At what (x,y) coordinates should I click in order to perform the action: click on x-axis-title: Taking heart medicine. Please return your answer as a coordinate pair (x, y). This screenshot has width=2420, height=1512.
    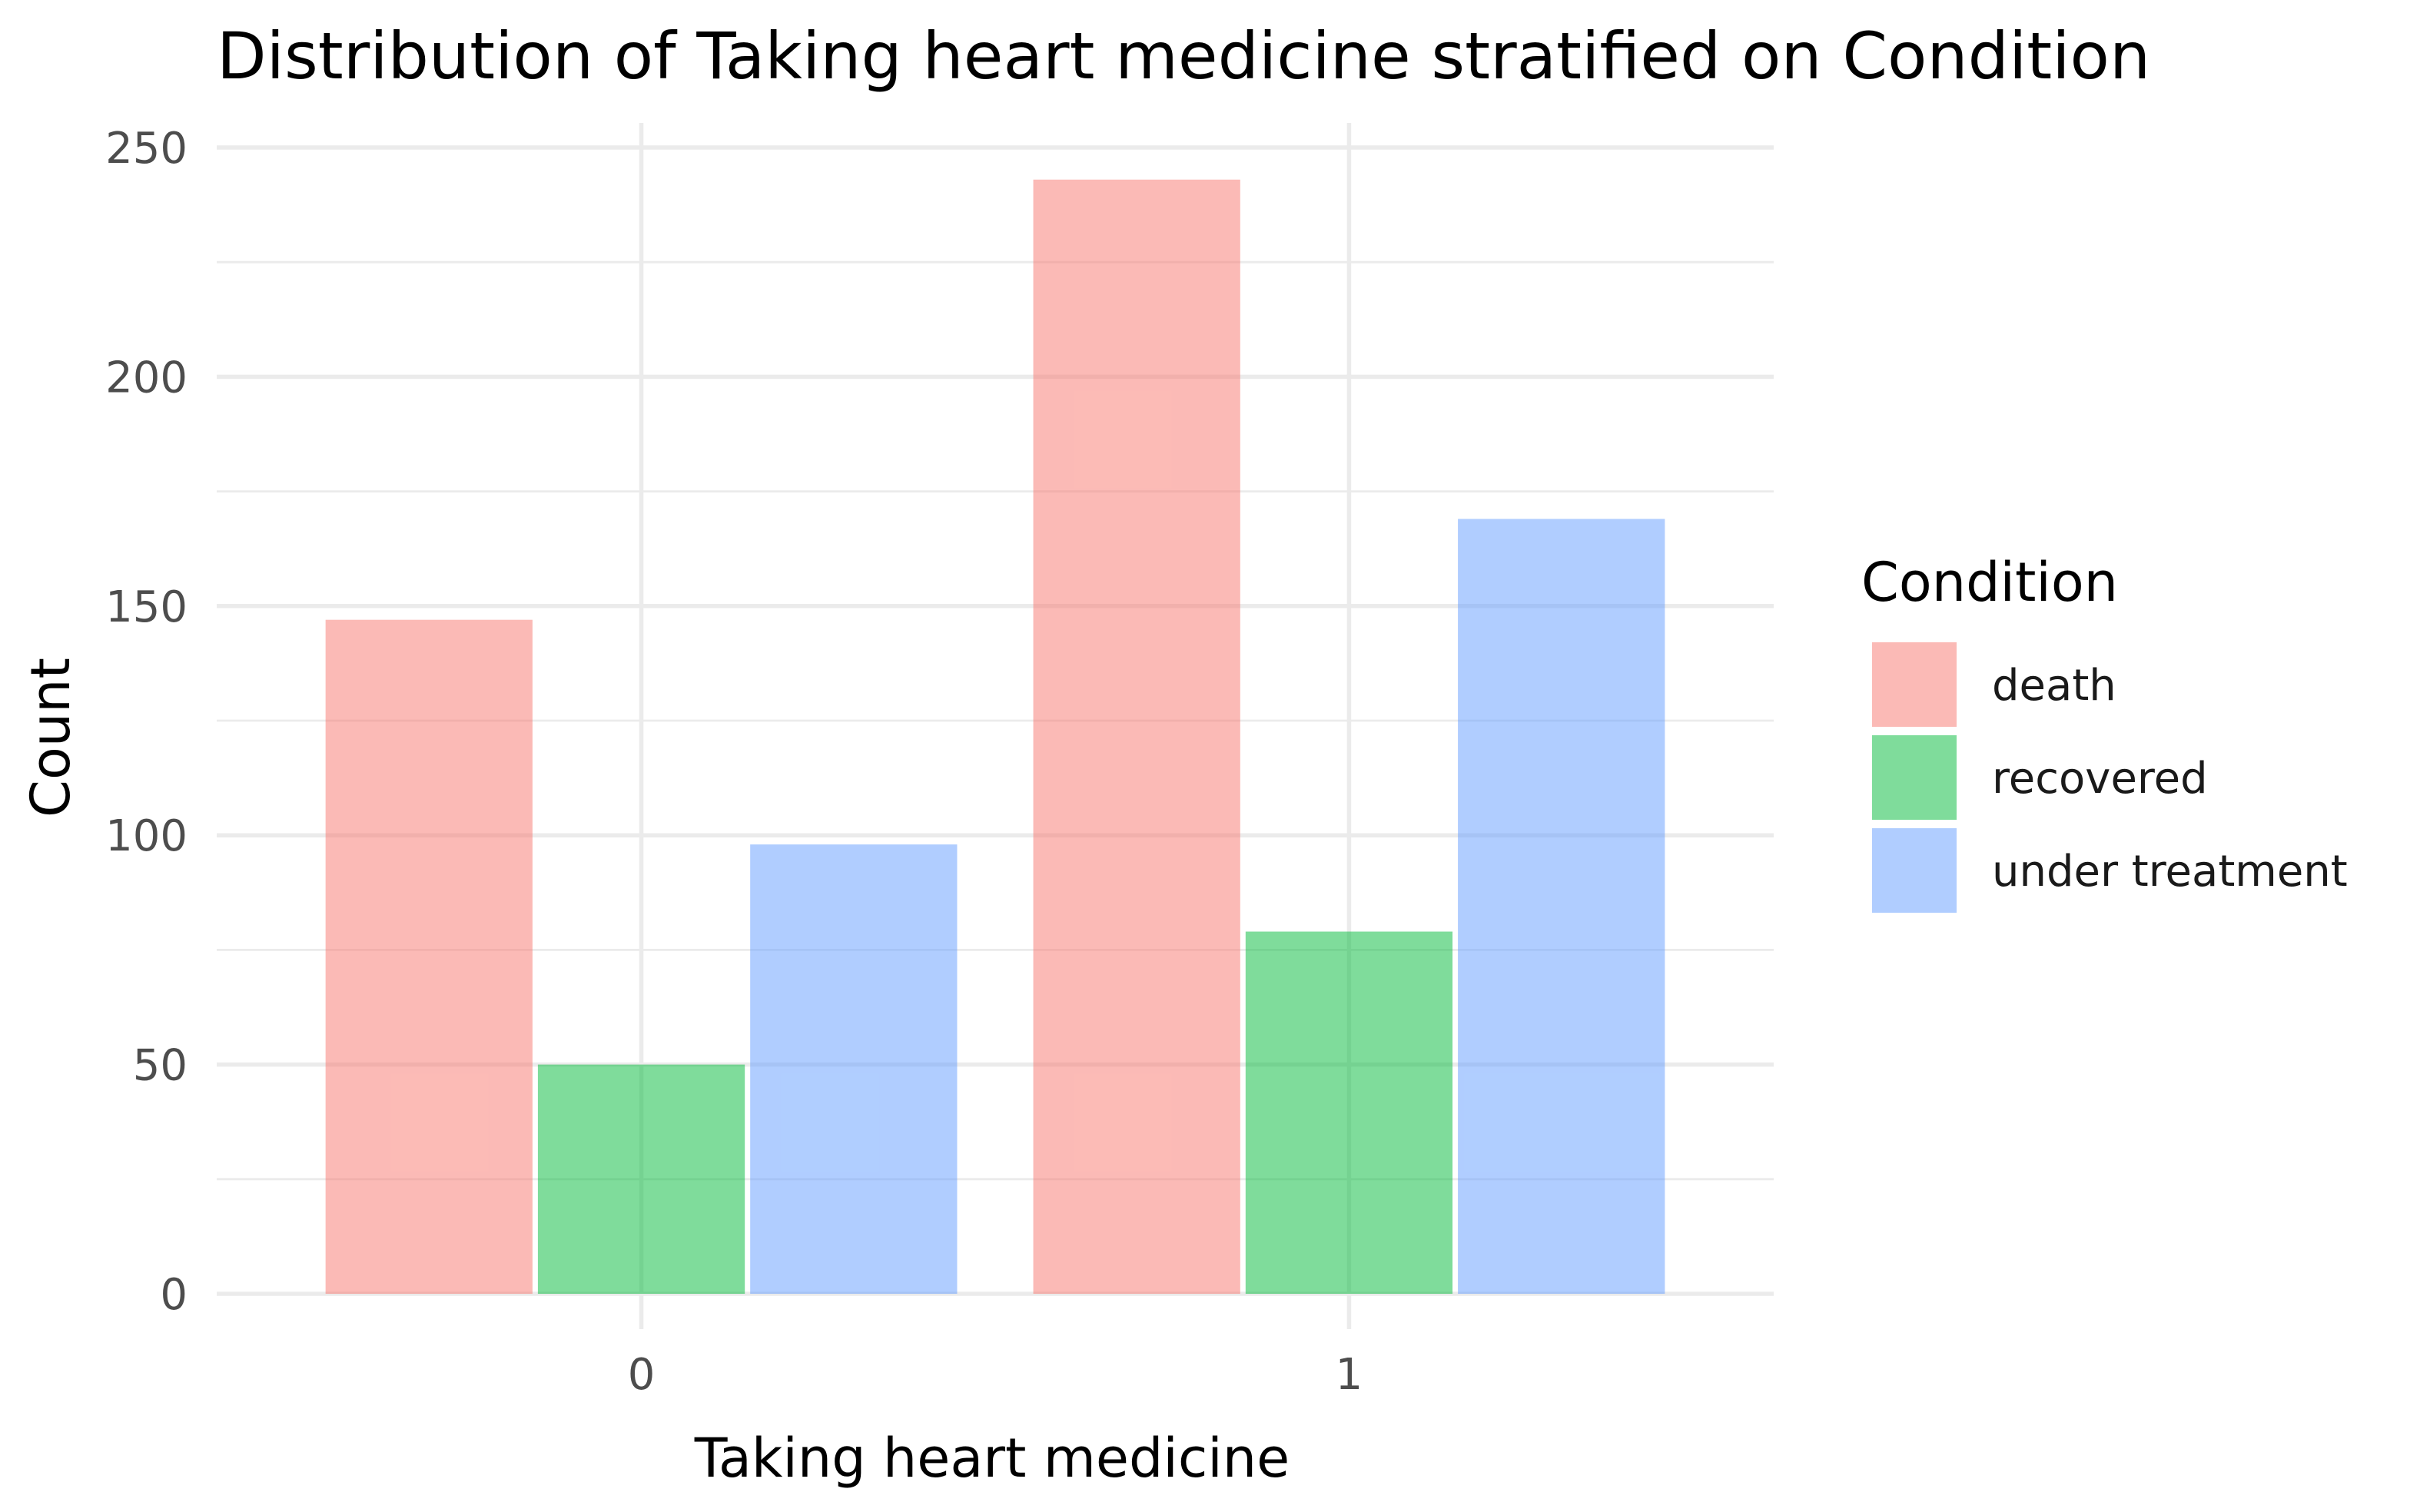
    Looking at the image, I should click on (992, 1459).